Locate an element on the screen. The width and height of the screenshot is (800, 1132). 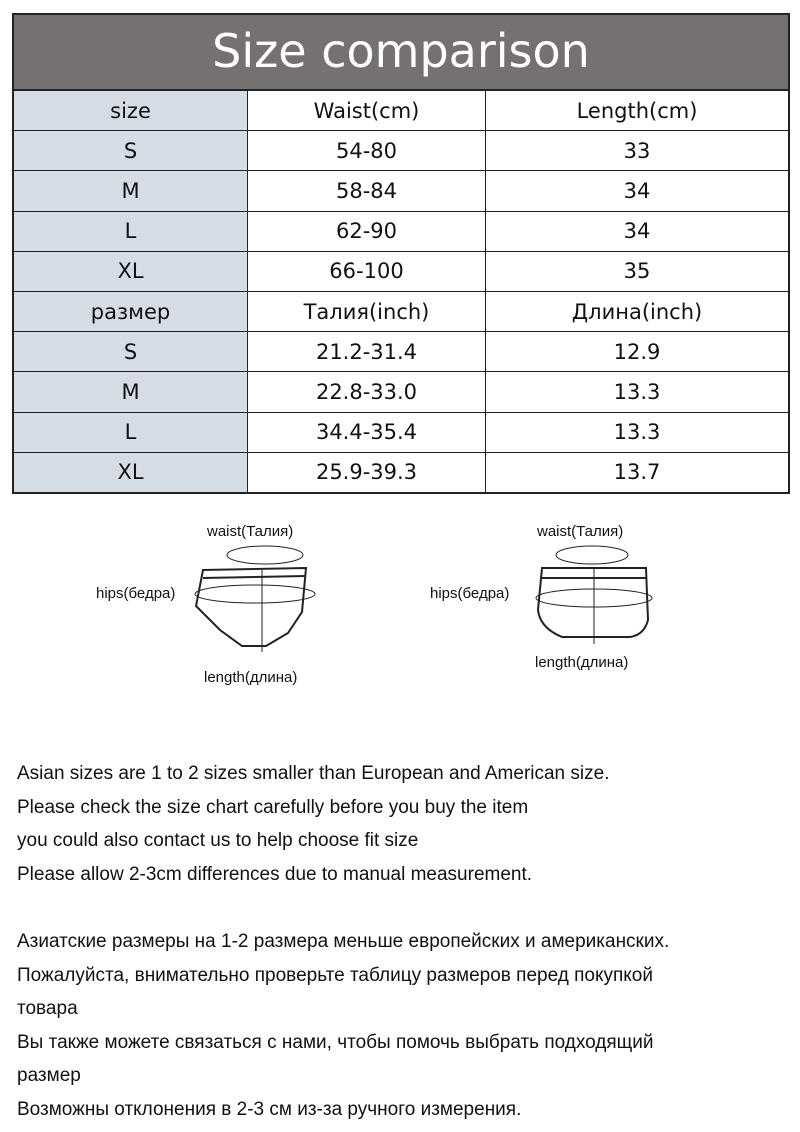
hips-label-2: hips(бедра) is located at coordinates (470, 593).